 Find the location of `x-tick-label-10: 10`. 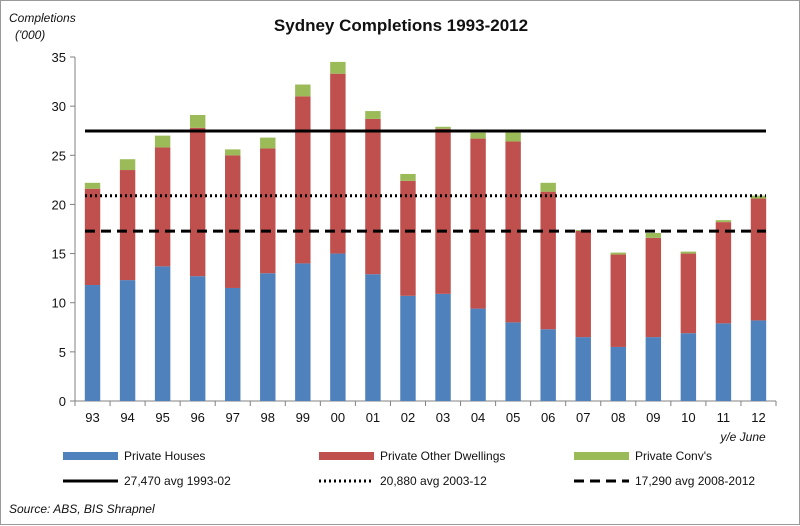

x-tick-label-10: 10 is located at coordinates (688, 417).